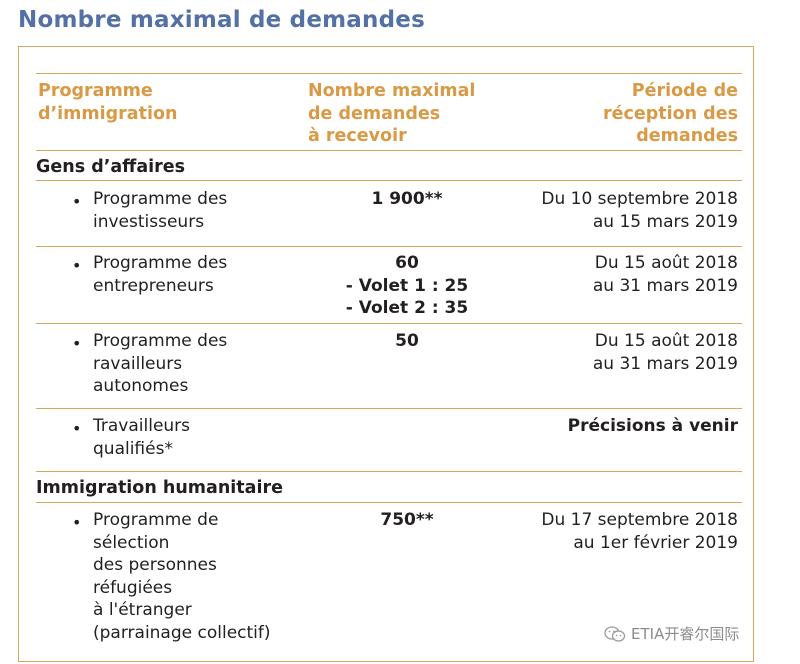 Image resolution: width=800 pixels, height=664 pixels. Describe the element at coordinates (159, 488) in the screenshot. I see `section-title: Immigration humanitaire` at that location.